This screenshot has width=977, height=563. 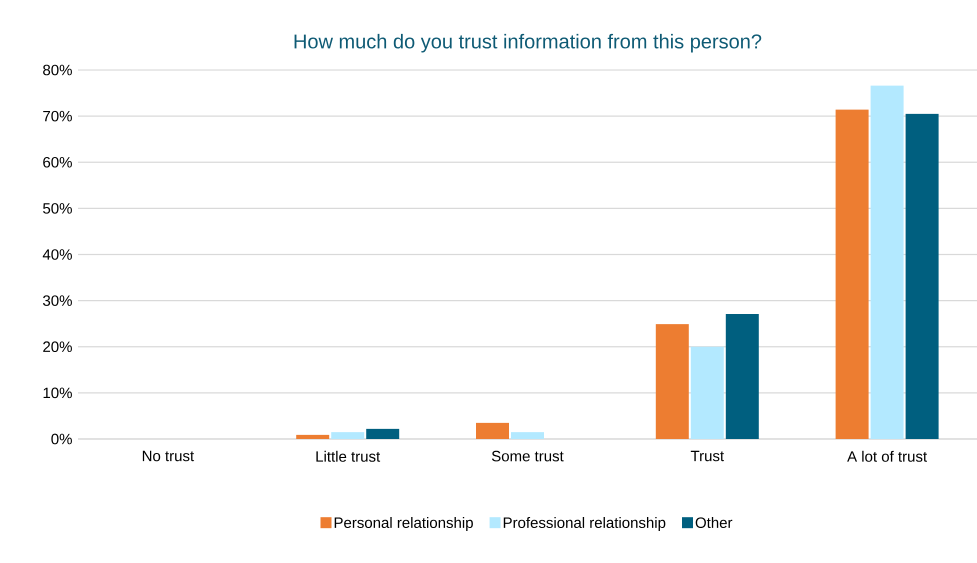 What do you see at coordinates (58, 393) in the screenshot?
I see `y-tick-label: 10%` at bounding box center [58, 393].